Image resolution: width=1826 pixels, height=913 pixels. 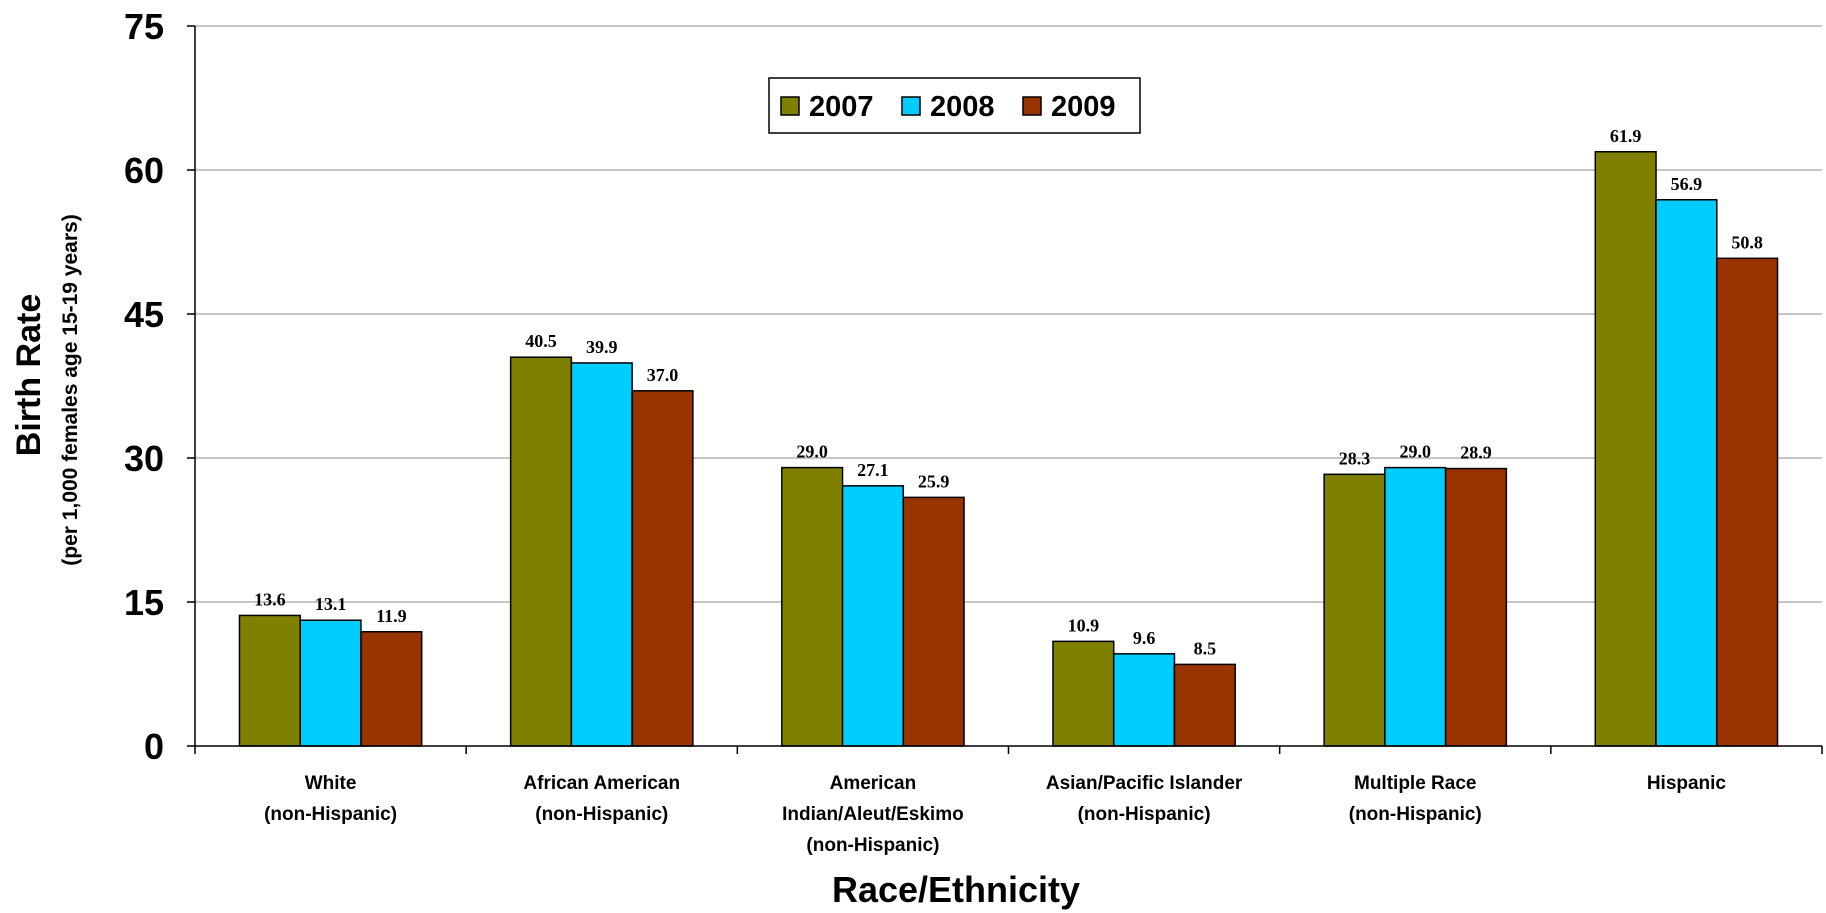 I want to click on legend-label-2007: 2007, so click(x=841, y=107).